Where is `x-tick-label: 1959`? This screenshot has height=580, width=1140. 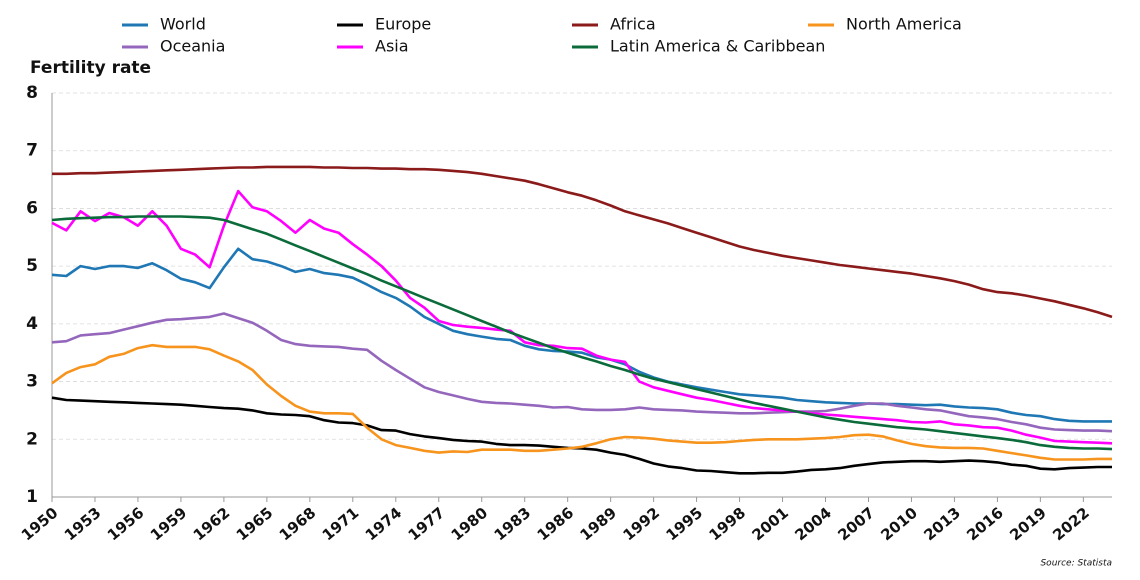
x-tick-label: 1959 is located at coordinates (169, 524).